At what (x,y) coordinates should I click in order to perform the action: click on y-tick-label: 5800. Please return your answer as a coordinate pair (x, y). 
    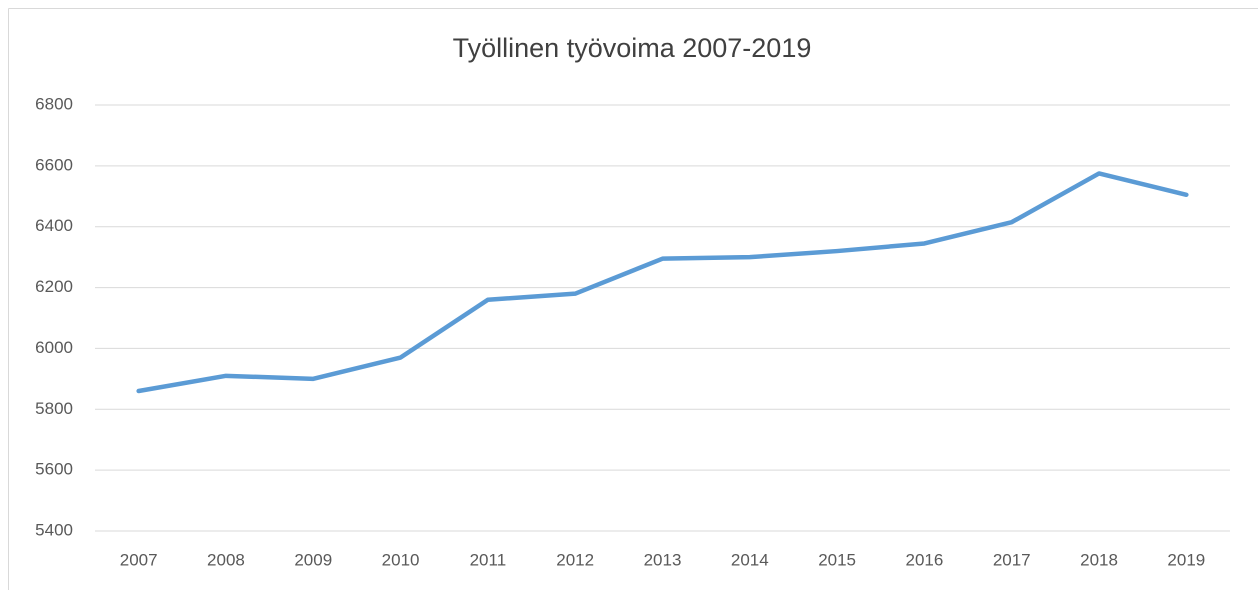
    Looking at the image, I should click on (54, 408).